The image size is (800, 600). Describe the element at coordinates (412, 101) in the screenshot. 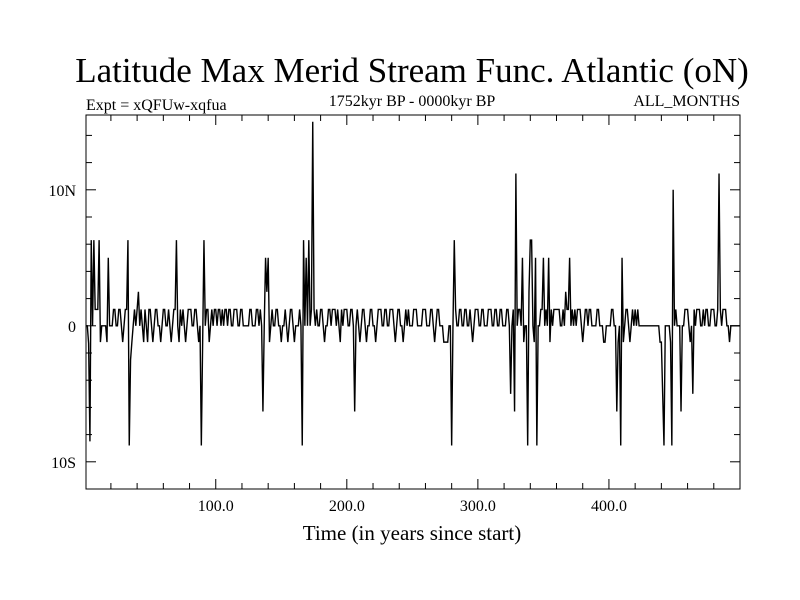

I see `chart-subtitle-center: 1752kyr BP - 0000kyr BP` at that location.